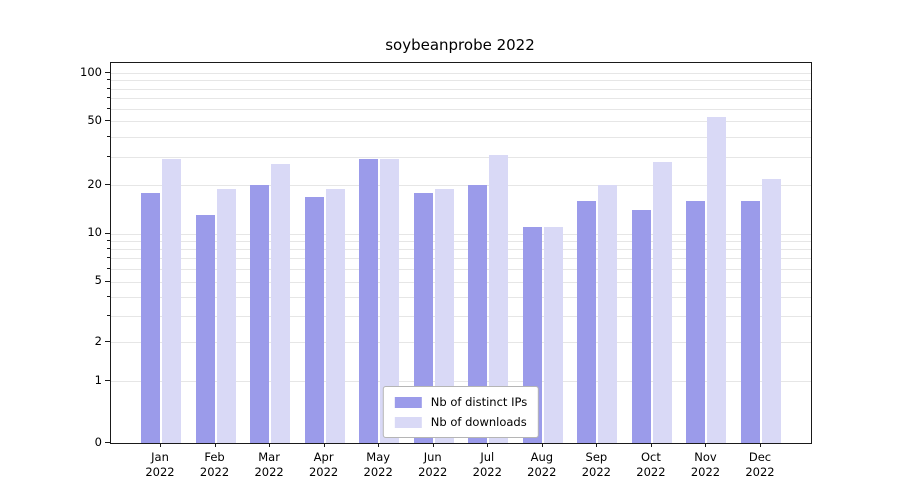 The width and height of the screenshot is (900, 500). Describe the element at coordinates (94, 119) in the screenshot. I see `y-tick-label: 50` at that location.